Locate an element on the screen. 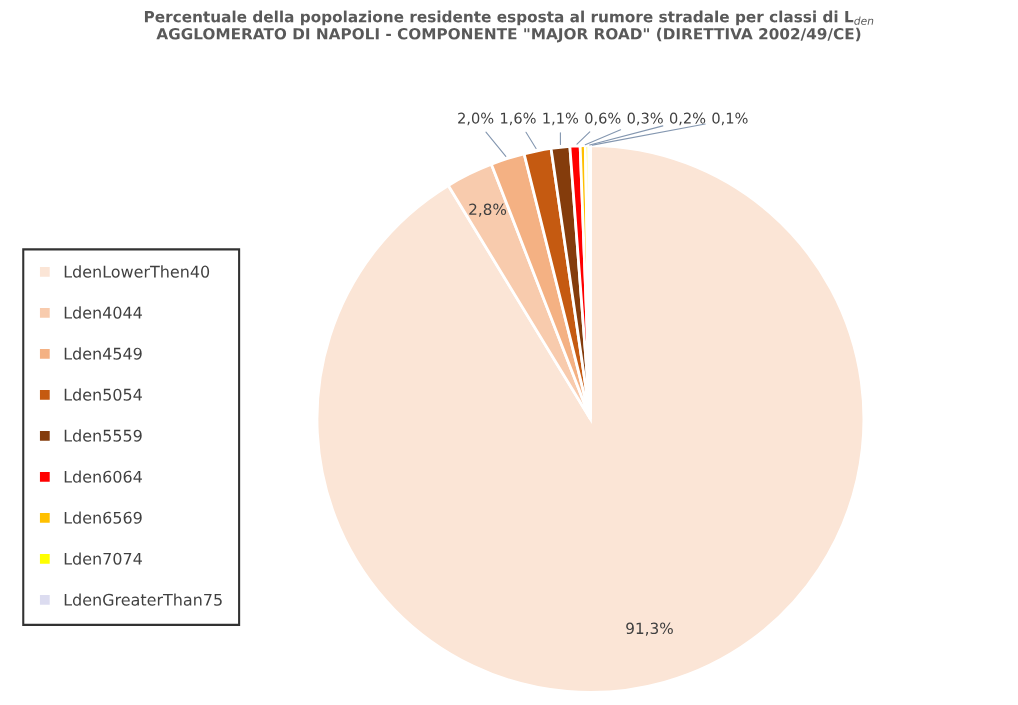 The width and height of the screenshot is (1018, 705). legend-label: Lden7074 is located at coordinates (103, 558).